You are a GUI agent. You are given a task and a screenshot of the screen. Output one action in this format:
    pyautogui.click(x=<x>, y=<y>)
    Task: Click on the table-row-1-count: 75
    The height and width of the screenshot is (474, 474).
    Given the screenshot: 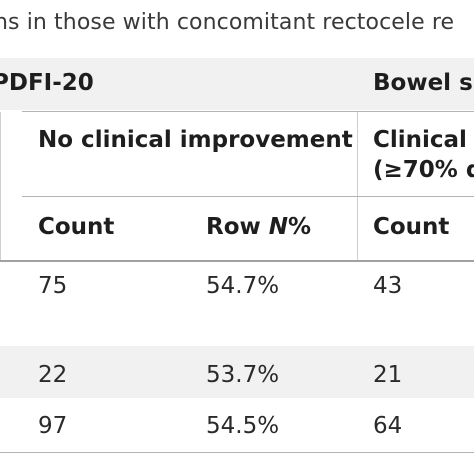 What is the action you would take?
    pyautogui.click(x=53, y=286)
    